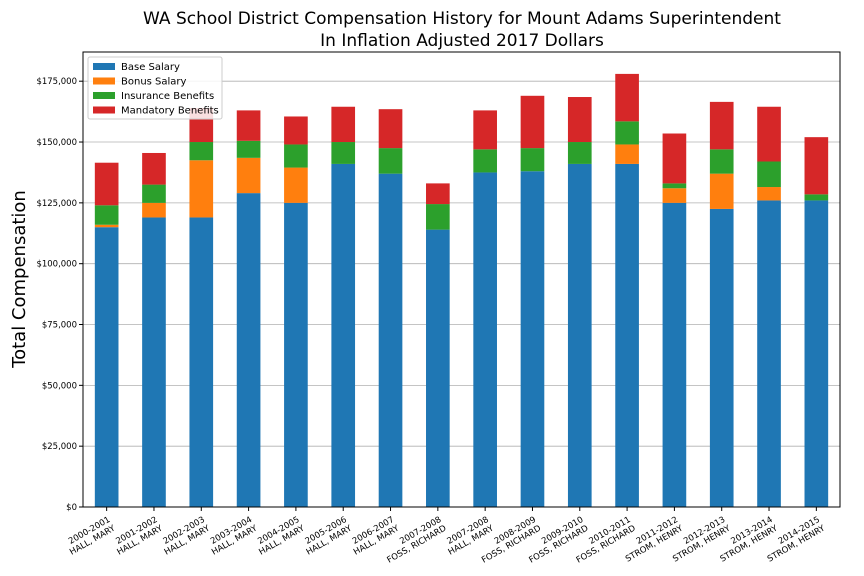 Image resolution: width=864 pixels, height=576 pixels. I want to click on x-tick-label: 2000-2001HALL, MARY, so click(90, 536).